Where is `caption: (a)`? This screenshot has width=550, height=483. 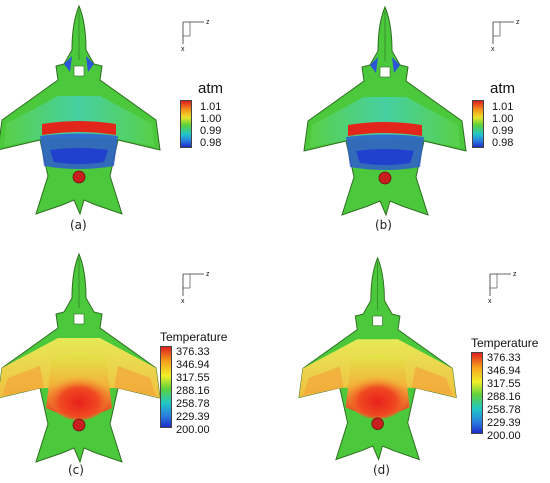
caption: (a) is located at coordinates (78, 225).